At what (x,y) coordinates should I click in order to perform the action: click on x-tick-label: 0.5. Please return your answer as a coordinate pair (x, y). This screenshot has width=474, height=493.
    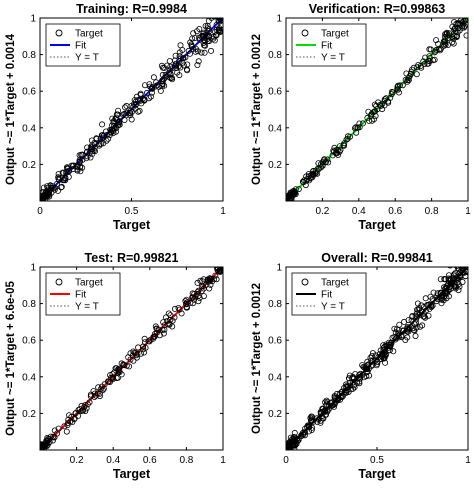
    Looking at the image, I should click on (132, 211).